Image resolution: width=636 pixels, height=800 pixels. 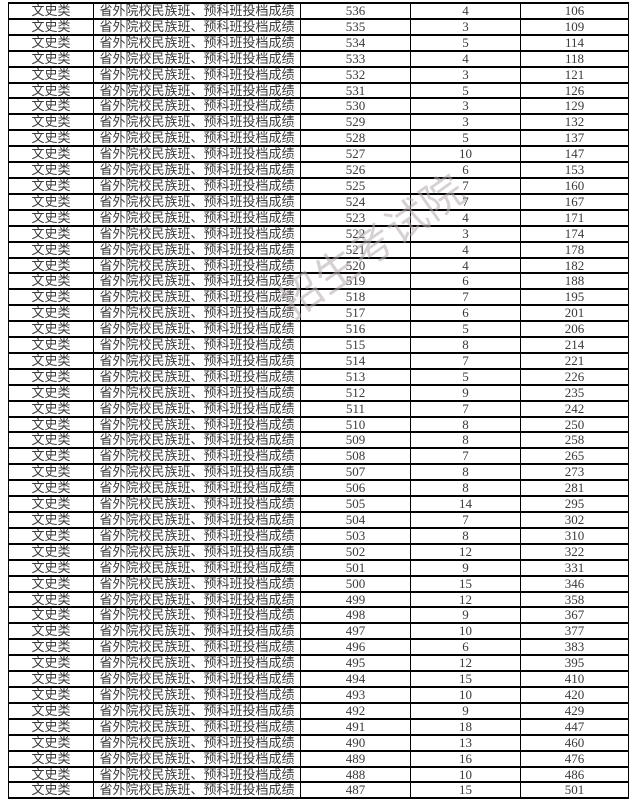 What do you see at coordinates (355, 488) in the screenshot?
I see `score-cell: 506` at bounding box center [355, 488].